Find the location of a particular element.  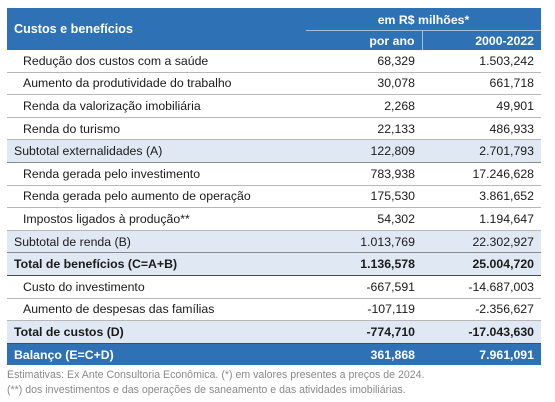

value-per-year: -107,119 is located at coordinates (364, 310).